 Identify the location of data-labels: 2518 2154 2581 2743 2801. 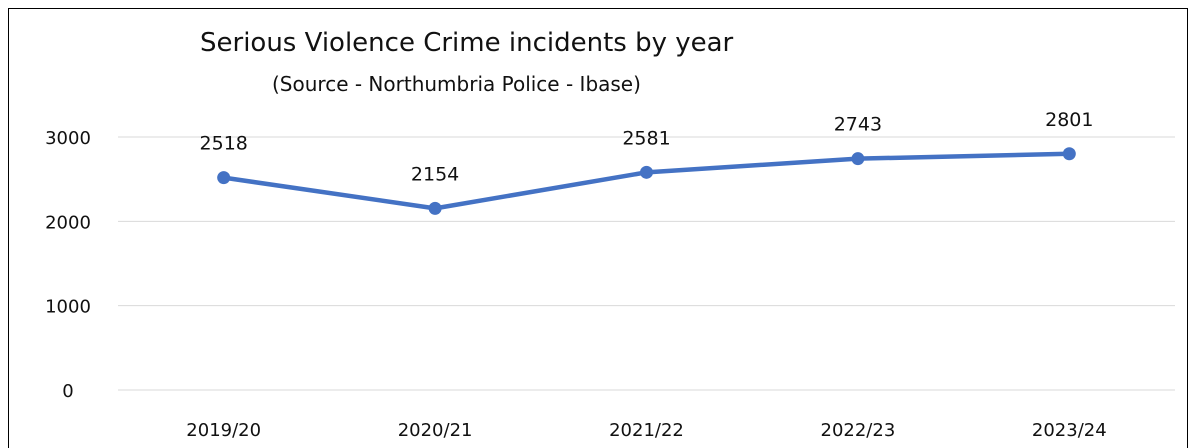
(647, 147).